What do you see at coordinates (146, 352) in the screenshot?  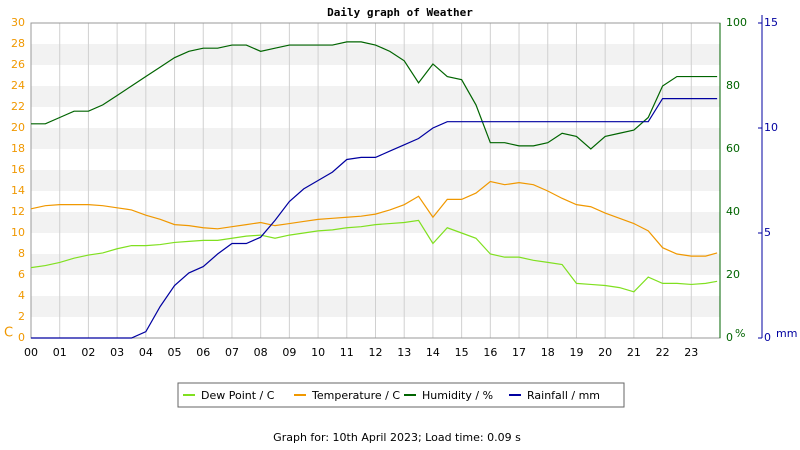 I see `x-tick-label: 04` at bounding box center [146, 352].